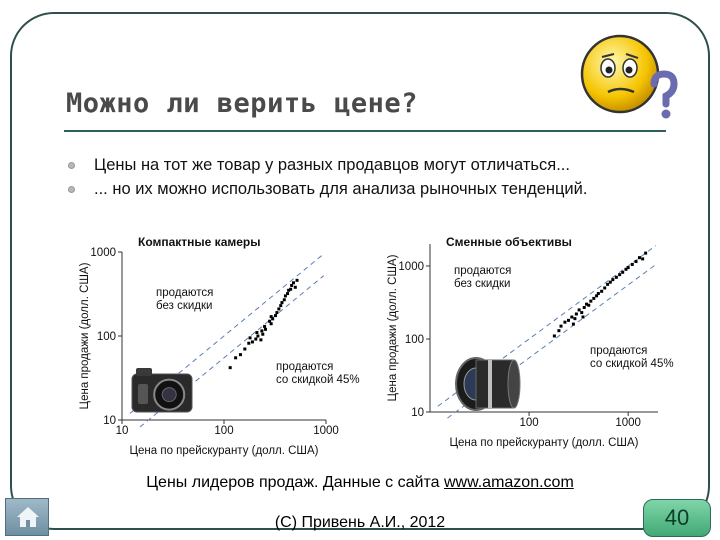 This screenshot has width=720, height=540. I want to click on home-button, so click(27, 517).